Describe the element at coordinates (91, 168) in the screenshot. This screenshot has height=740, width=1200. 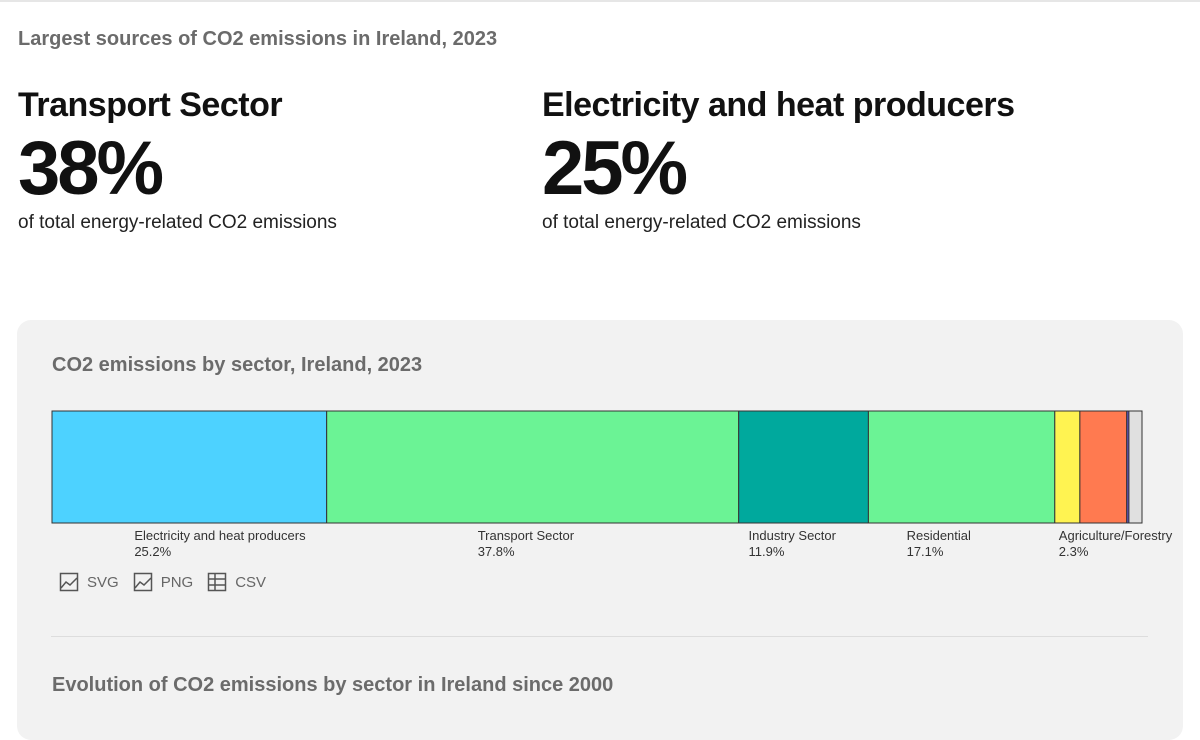
I see `stat-value: 38%` at that location.